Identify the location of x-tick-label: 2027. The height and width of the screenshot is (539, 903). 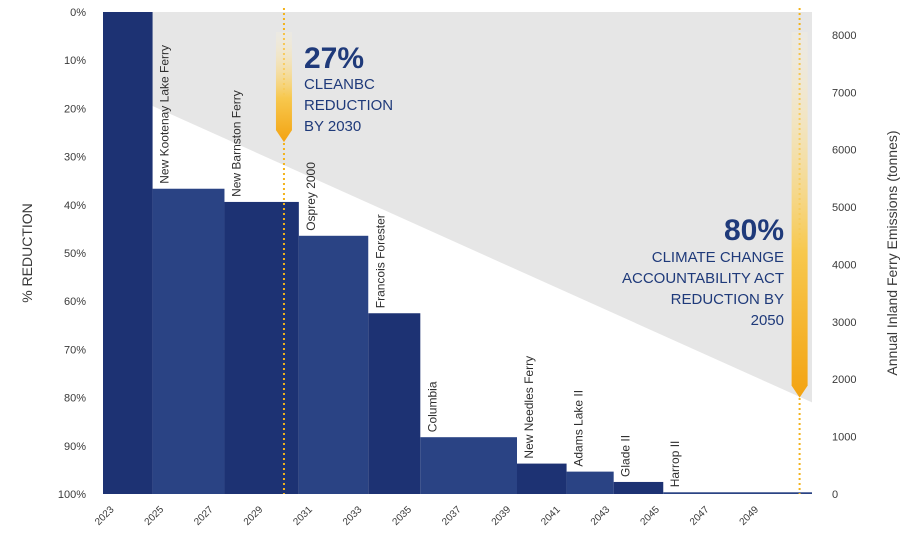
(204, 516).